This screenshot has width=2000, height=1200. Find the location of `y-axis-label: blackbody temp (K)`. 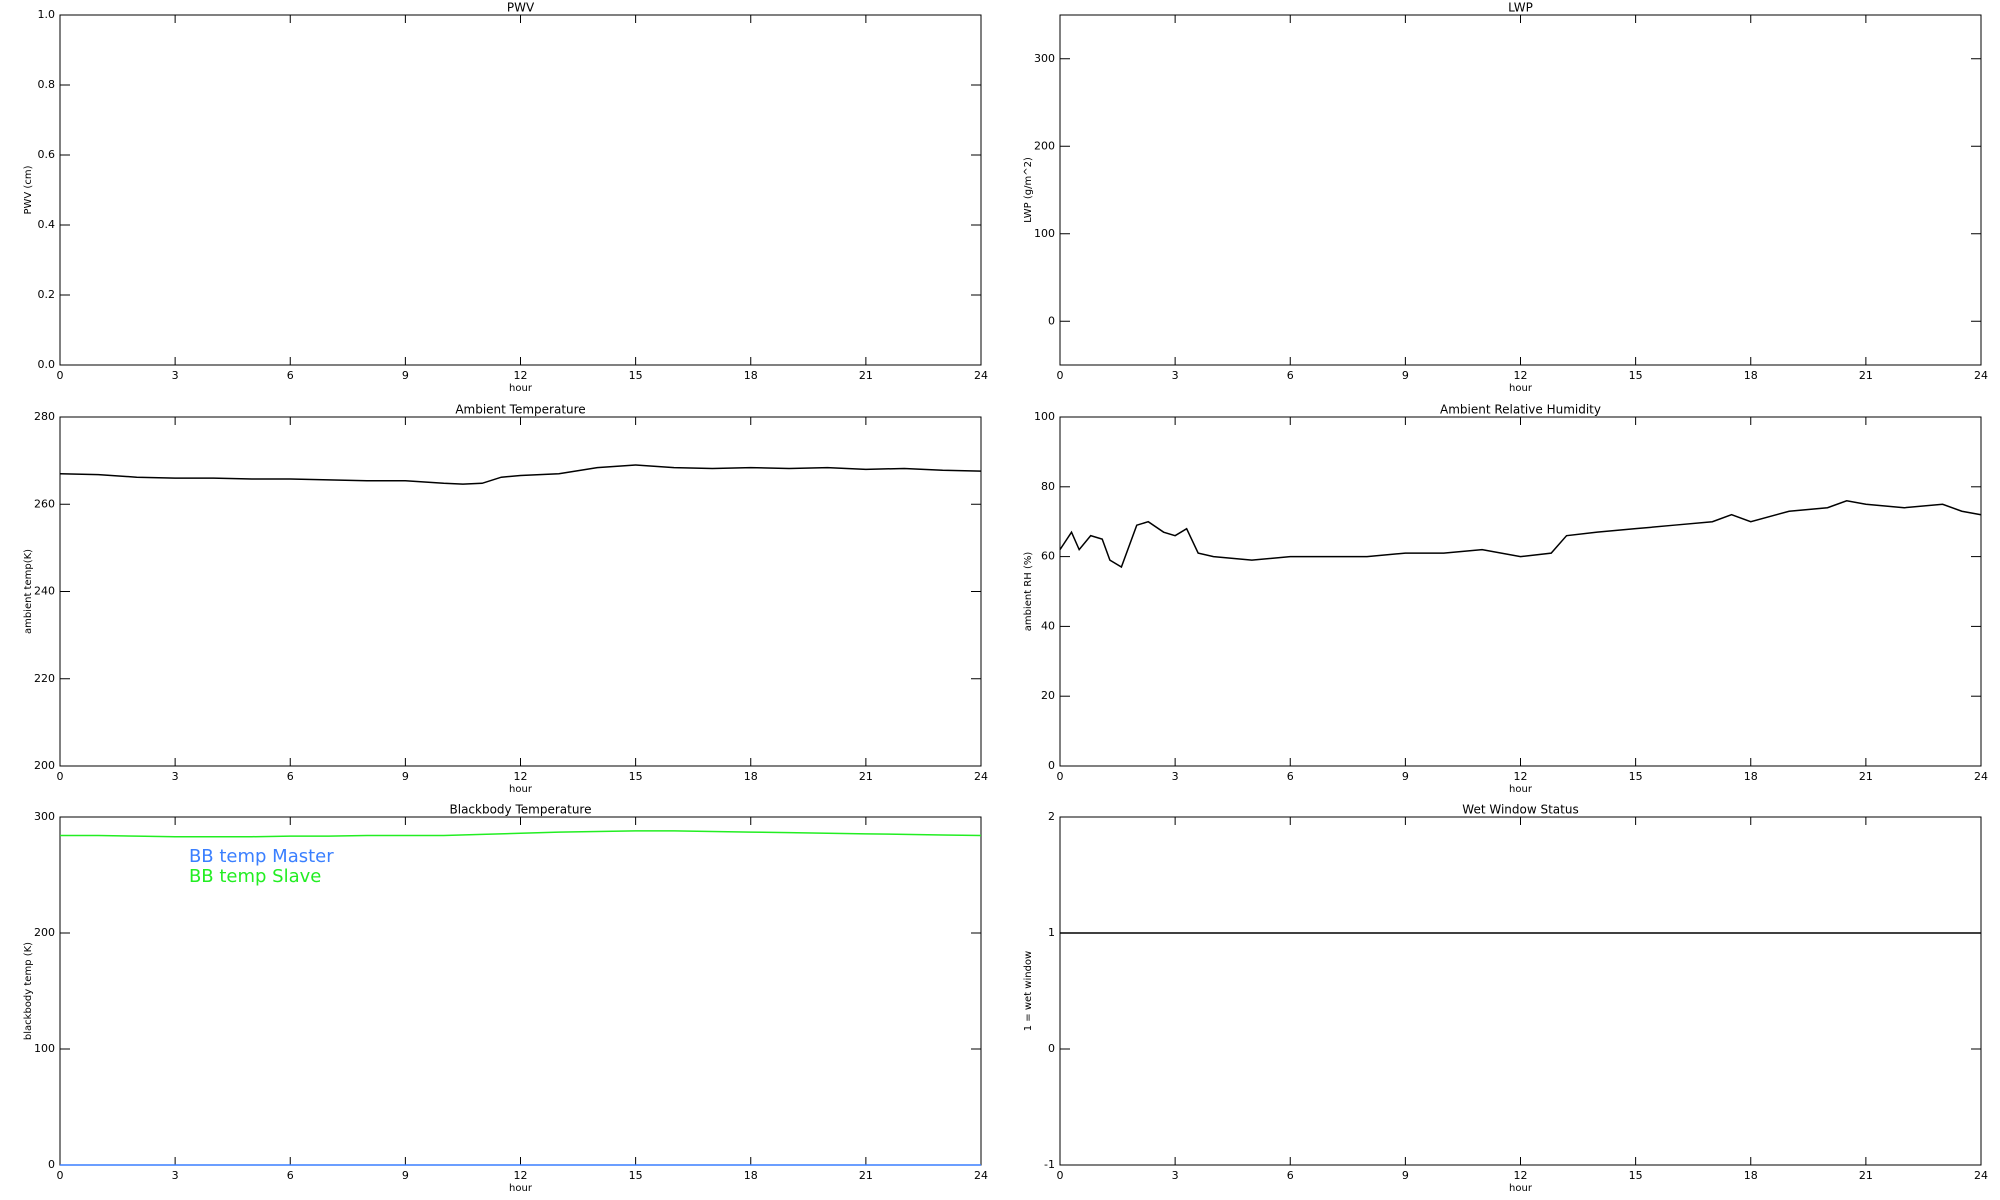

y-axis-label: blackbody temp (K) is located at coordinates (28, 991).